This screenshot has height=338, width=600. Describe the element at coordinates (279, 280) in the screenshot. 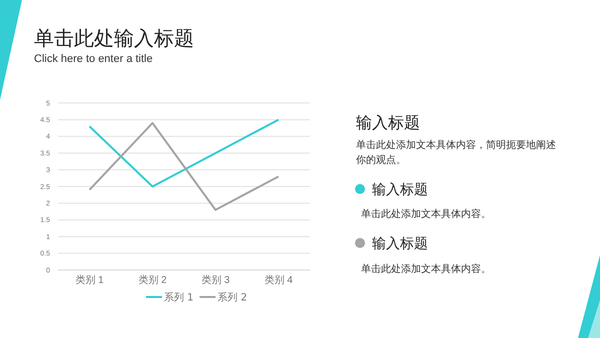

I see `x-tick-label: 类别 4` at that location.